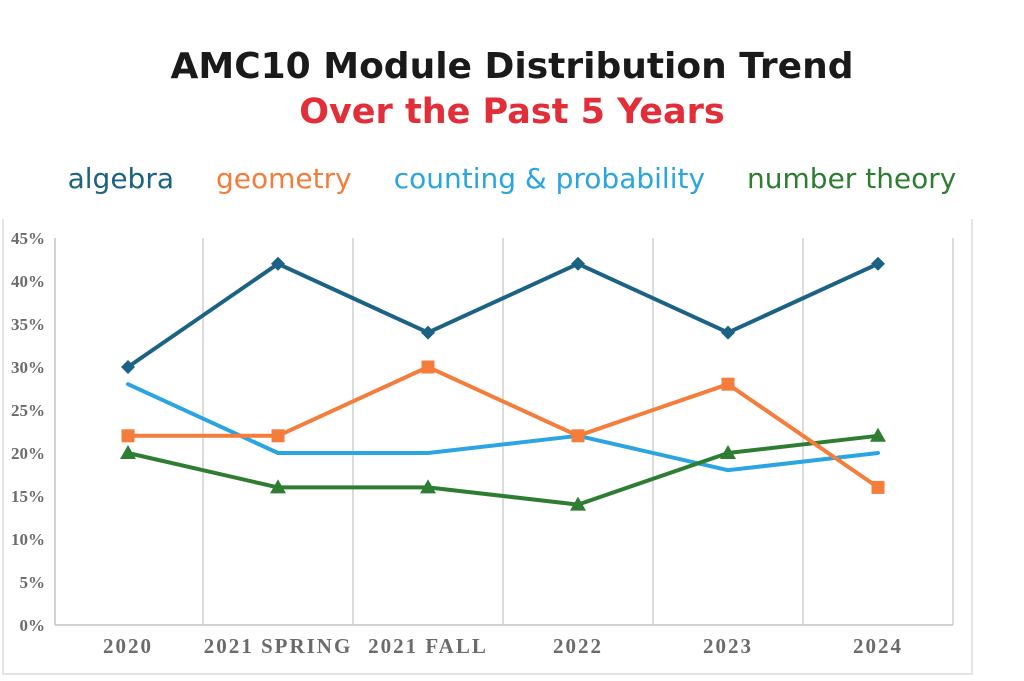 The image size is (1024, 681). What do you see at coordinates (503, 470) in the screenshot?
I see `series-line-number-theory` at bounding box center [503, 470].